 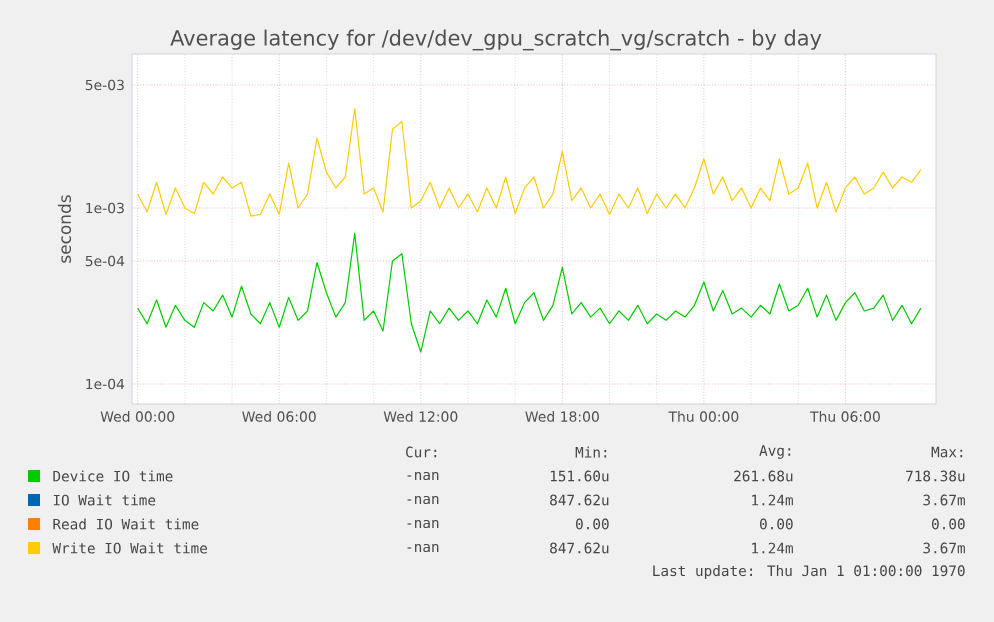 What do you see at coordinates (496, 40) in the screenshot?
I see `chart-title: Average latency for /dev/dev_gpu_scratch_vg/scratch - by day` at bounding box center [496, 40].